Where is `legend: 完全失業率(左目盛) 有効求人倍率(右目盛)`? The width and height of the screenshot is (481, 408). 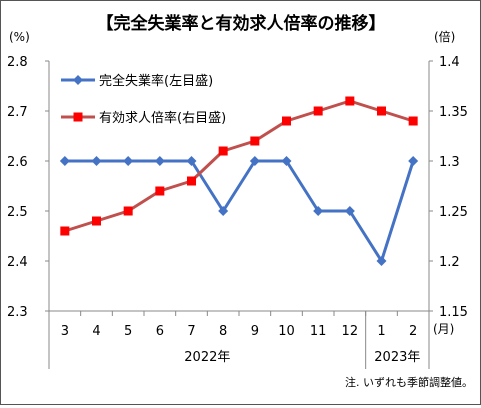 legend: 完全失業率(左目盛) 有効求人倍率(右目盛) is located at coordinates (143, 99).